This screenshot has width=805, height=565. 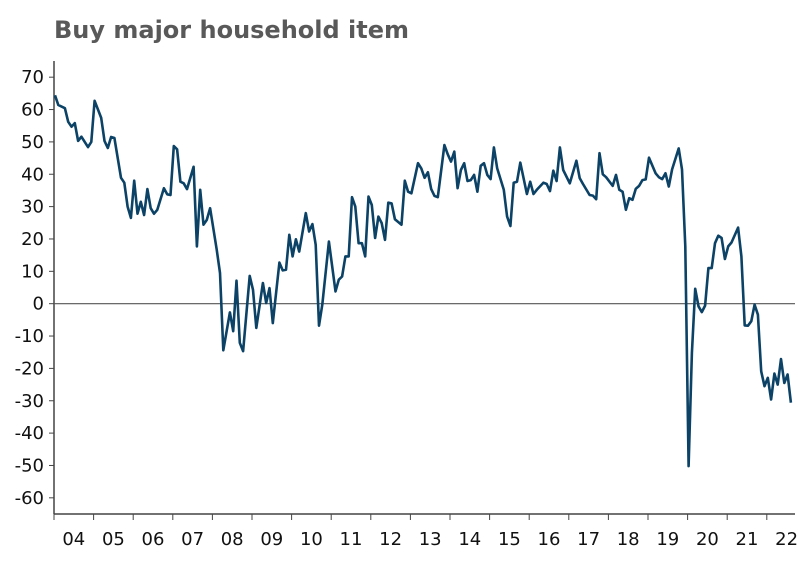 What do you see at coordinates (32, 77) in the screenshot?
I see `y-tick-label: 70` at bounding box center [32, 77].